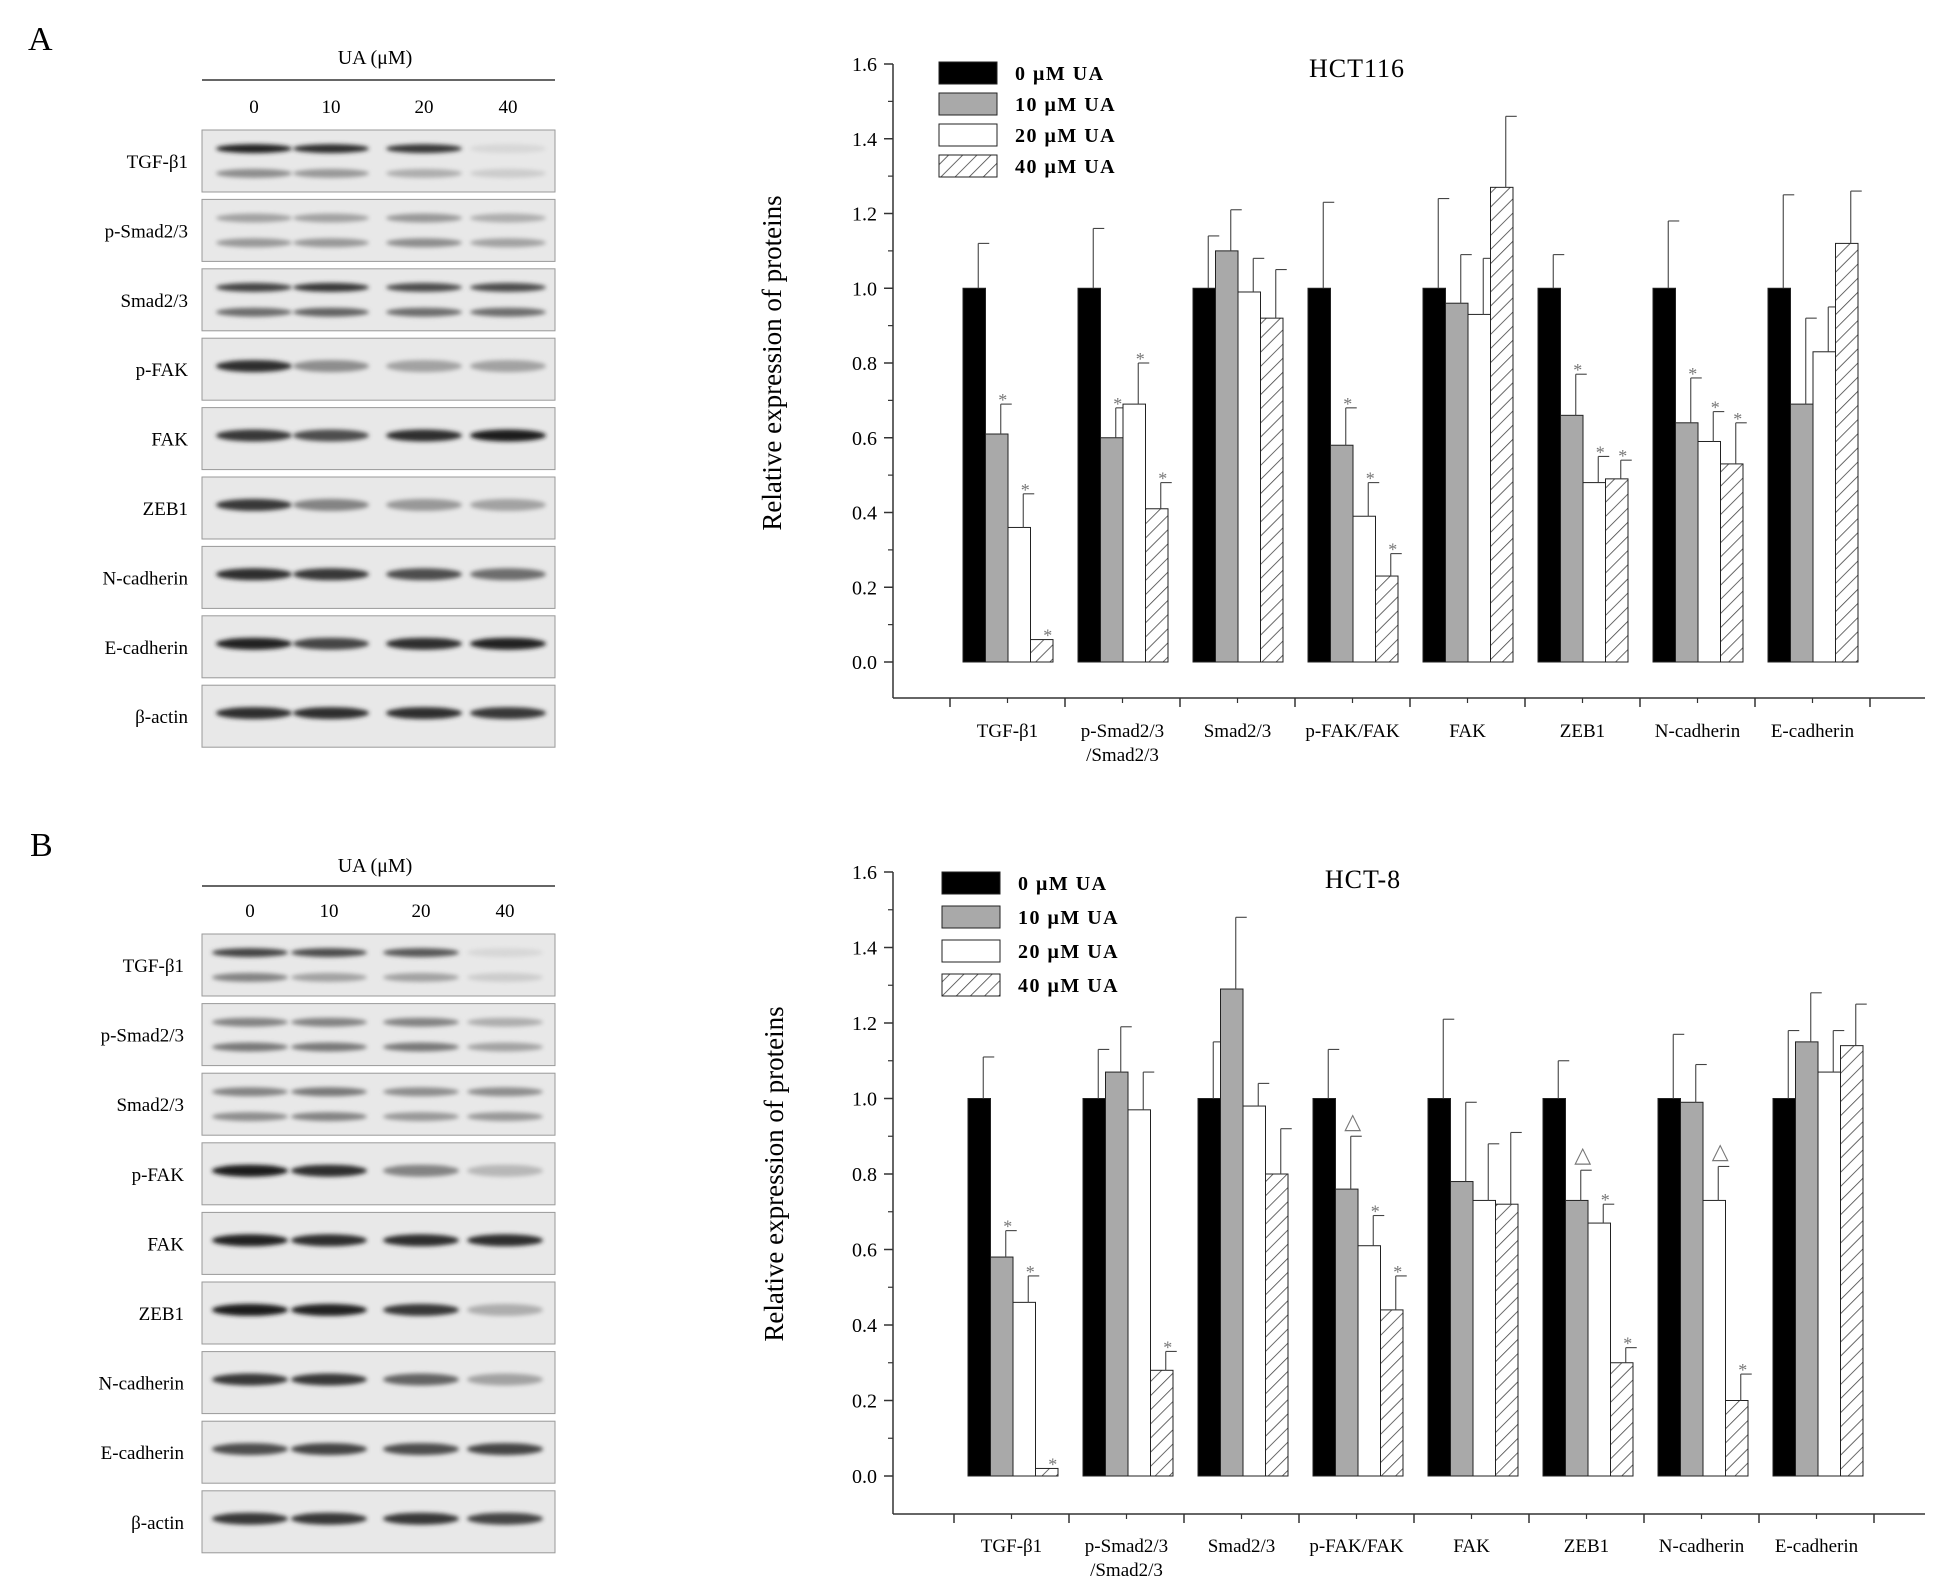  What do you see at coordinates (1065, 136) in the screenshot?
I see `legend-entry: 20 μM UA` at bounding box center [1065, 136].